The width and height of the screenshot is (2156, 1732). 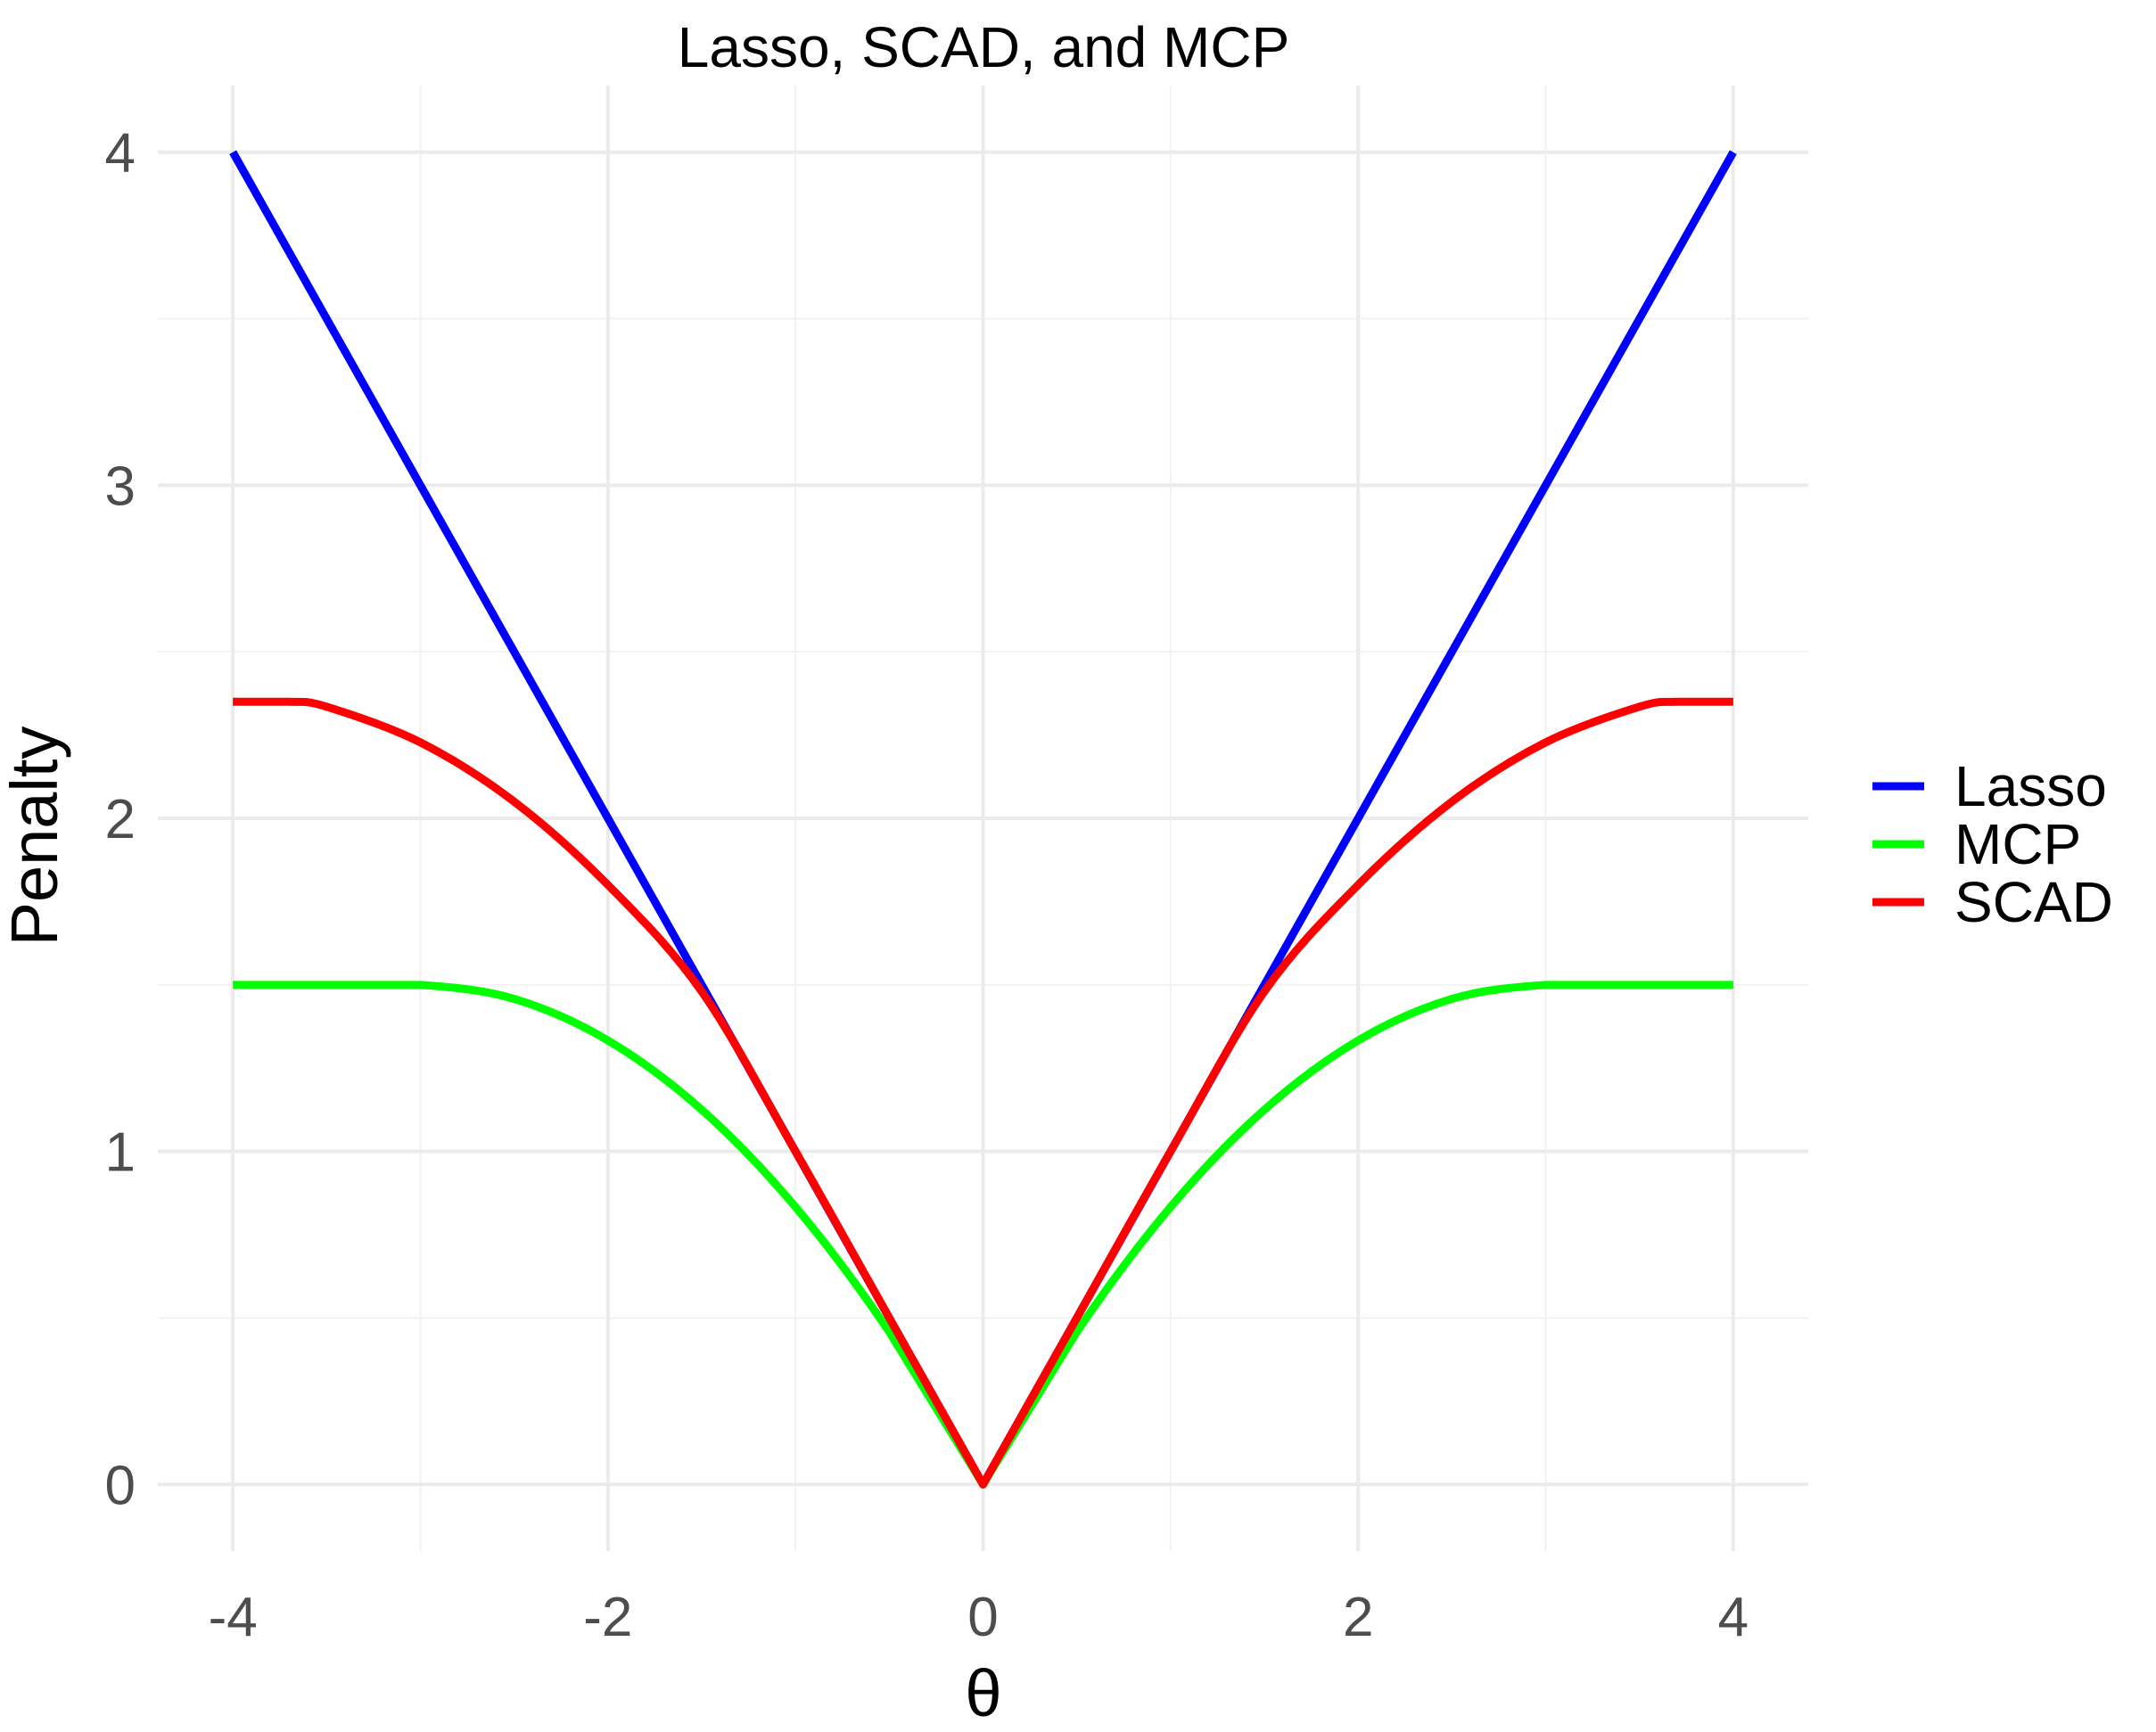 I want to click on x-tick-labels: -4 -2 0 2 4, so click(x=979, y=1617).